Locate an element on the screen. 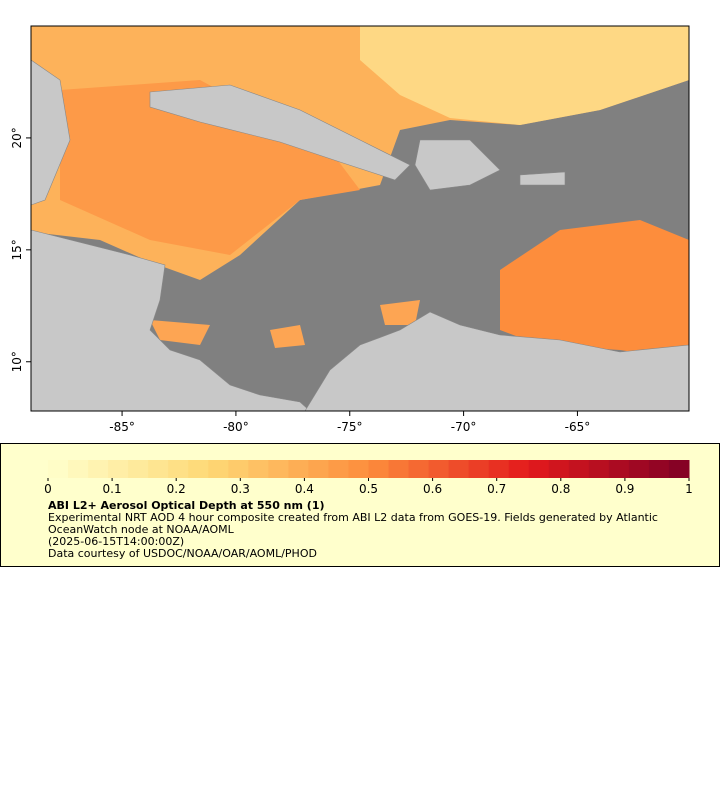 The height and width of the screenshot is (800, 720). legend-time: (2025-06-15T14:00:00Z) is located at coordinates (116, 541).